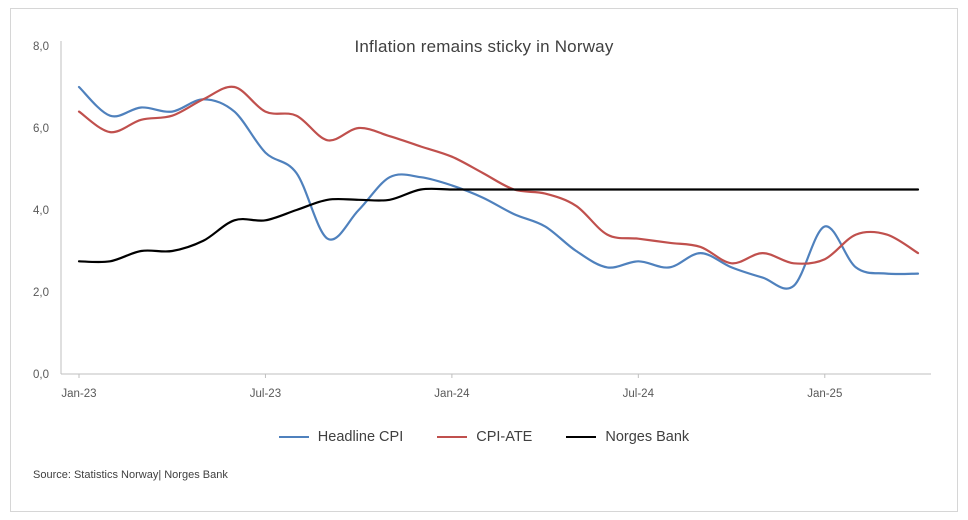  What do you see at coordinates (452, 437) in the screenshot?
I see `legend-line-swatch-cpi-ate` at bounding box center [452, 437].